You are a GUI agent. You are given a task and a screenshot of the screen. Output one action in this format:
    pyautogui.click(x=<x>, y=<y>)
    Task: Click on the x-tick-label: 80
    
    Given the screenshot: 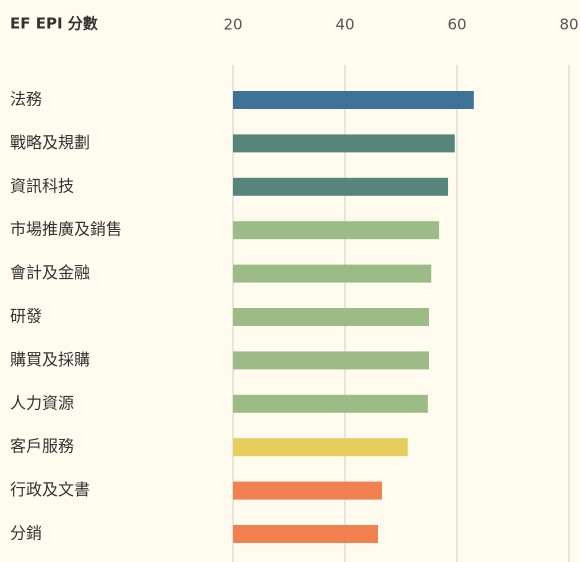 What is the action you would take?
    pyautogui.click(x=568, y=25)
    